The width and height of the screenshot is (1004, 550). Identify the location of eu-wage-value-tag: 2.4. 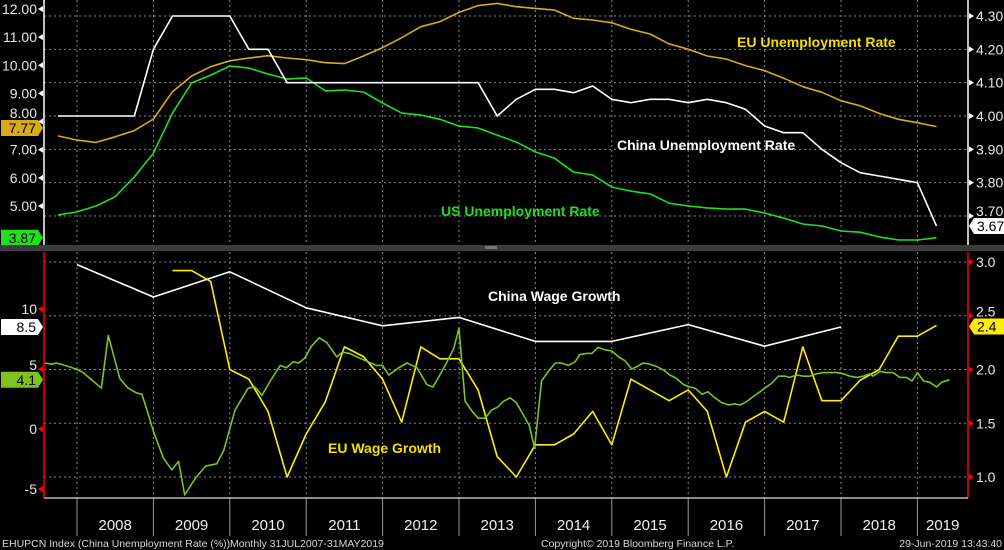
(986, 326).